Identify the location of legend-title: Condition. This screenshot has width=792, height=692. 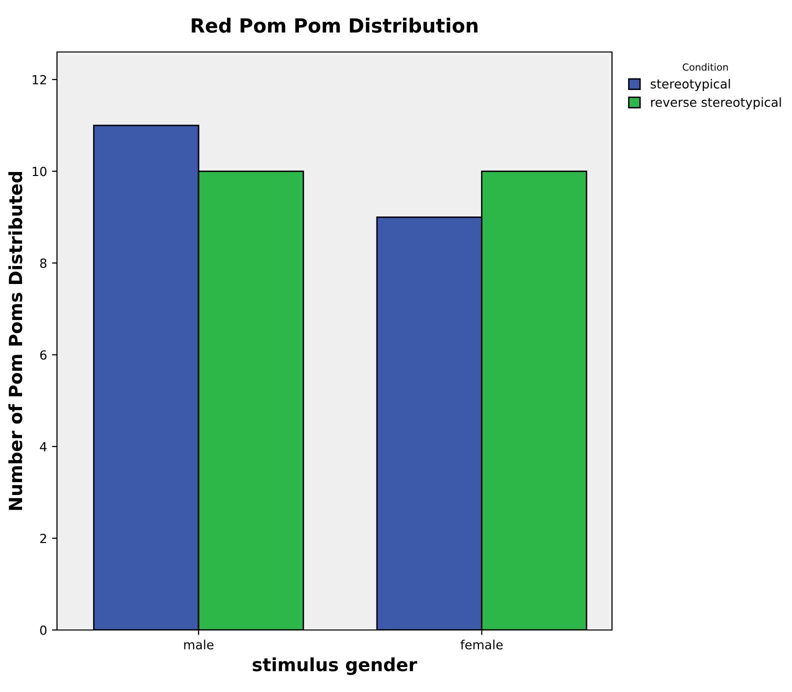
(705, 67).